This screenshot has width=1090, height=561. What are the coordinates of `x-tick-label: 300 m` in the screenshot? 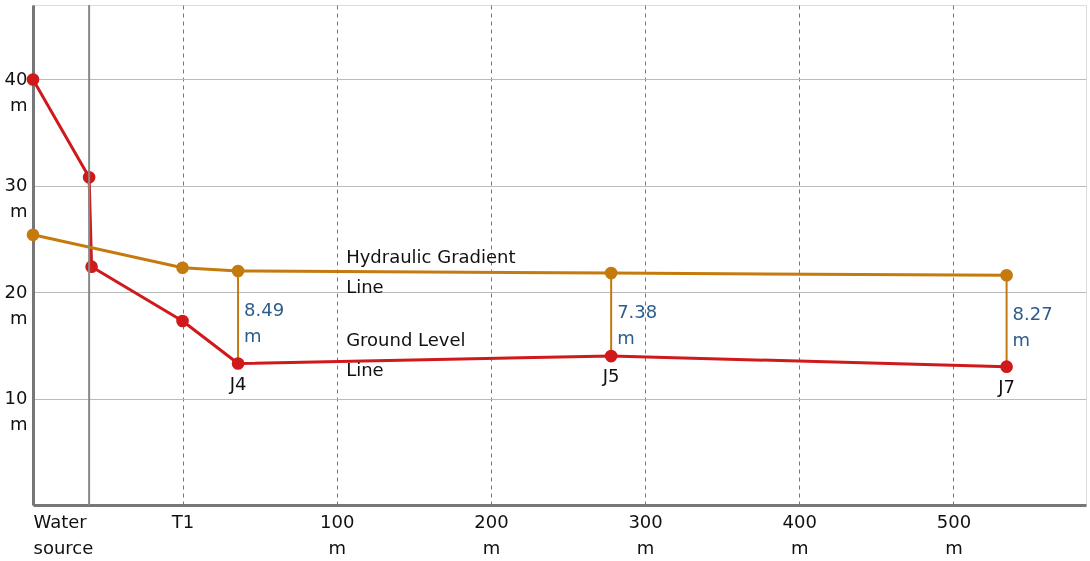 It's located at (645, 534).